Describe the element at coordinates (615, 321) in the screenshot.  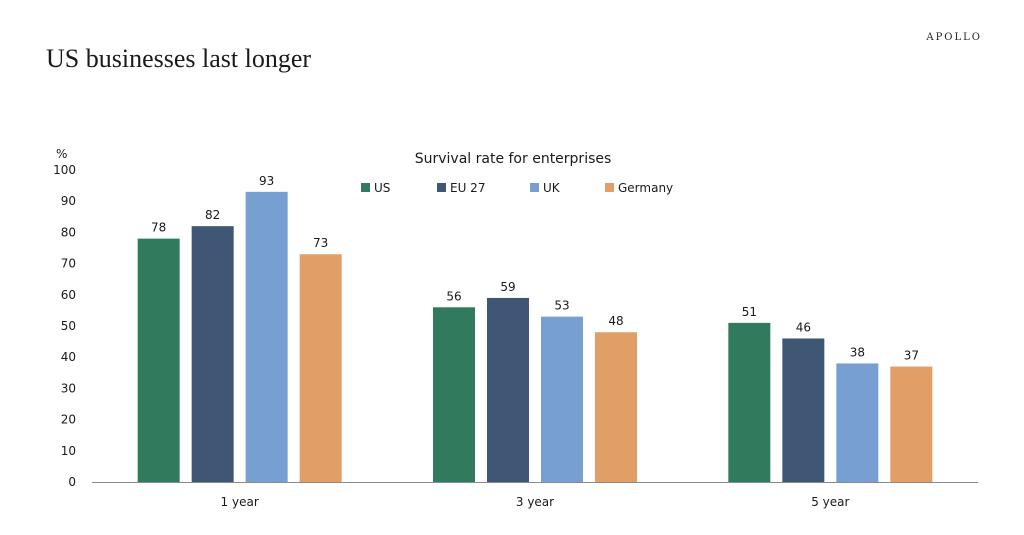
I see `data-label: 48` at that location.